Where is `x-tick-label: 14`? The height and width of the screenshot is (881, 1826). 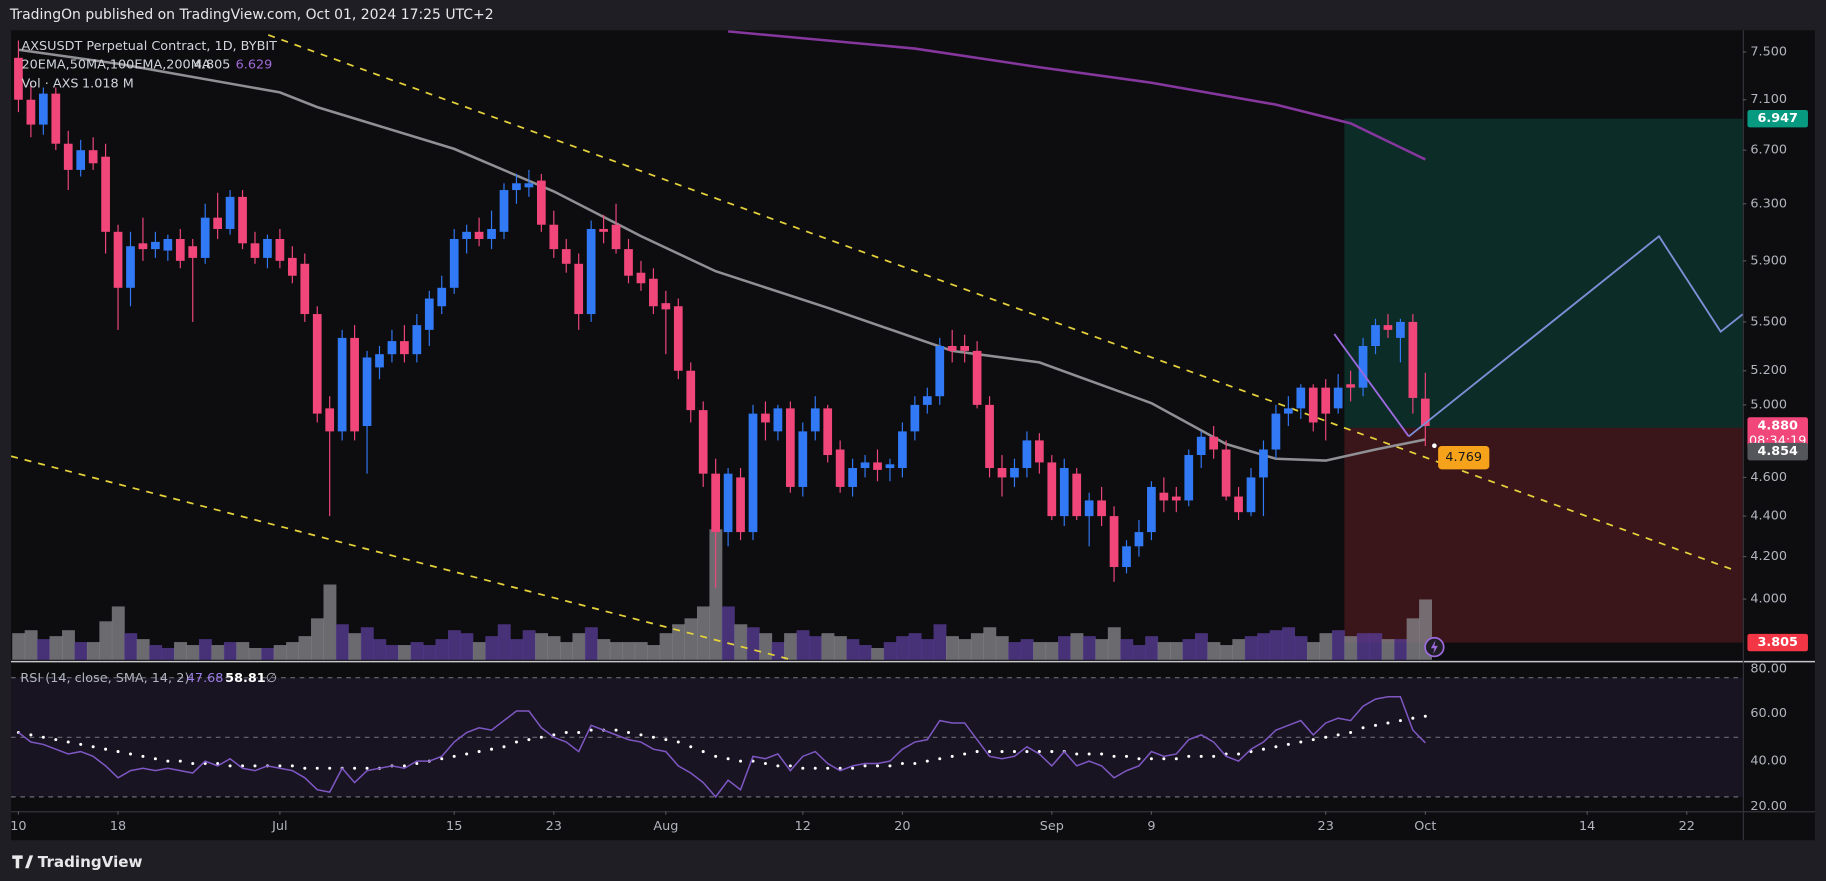
x-tick-label: 14 is located at coordinates (1587, 826).